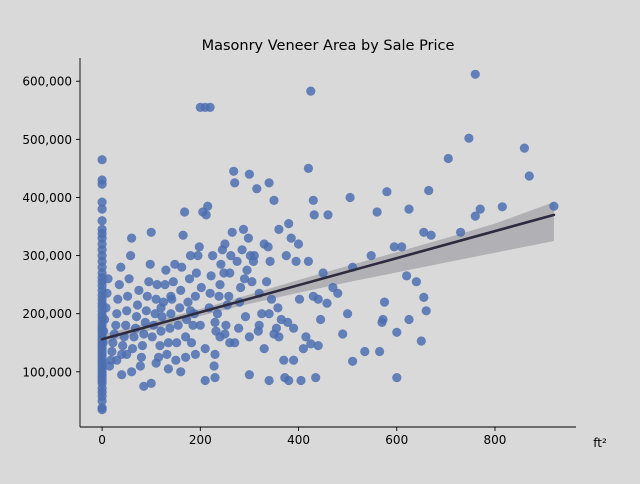 This screenshot has width=640, height=484. I want to click on x-tick-label: 800, so click(495, 440).